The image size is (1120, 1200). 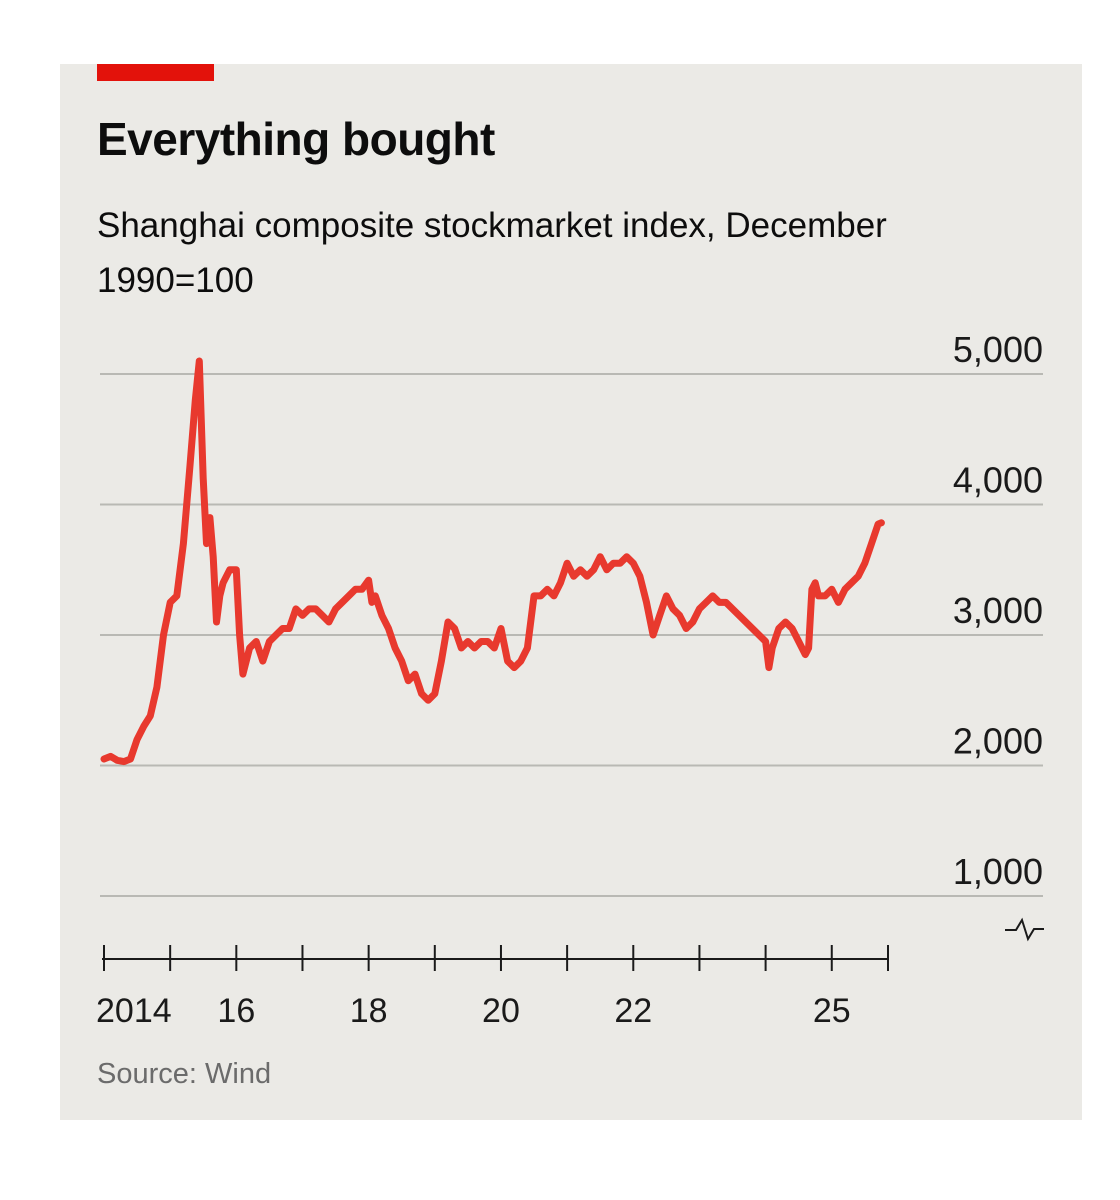 What do you see at coordinates (633, 1011) in the screenshot?
I see `x-tick-label-2022: 22` at bounding box center [633, 1011].